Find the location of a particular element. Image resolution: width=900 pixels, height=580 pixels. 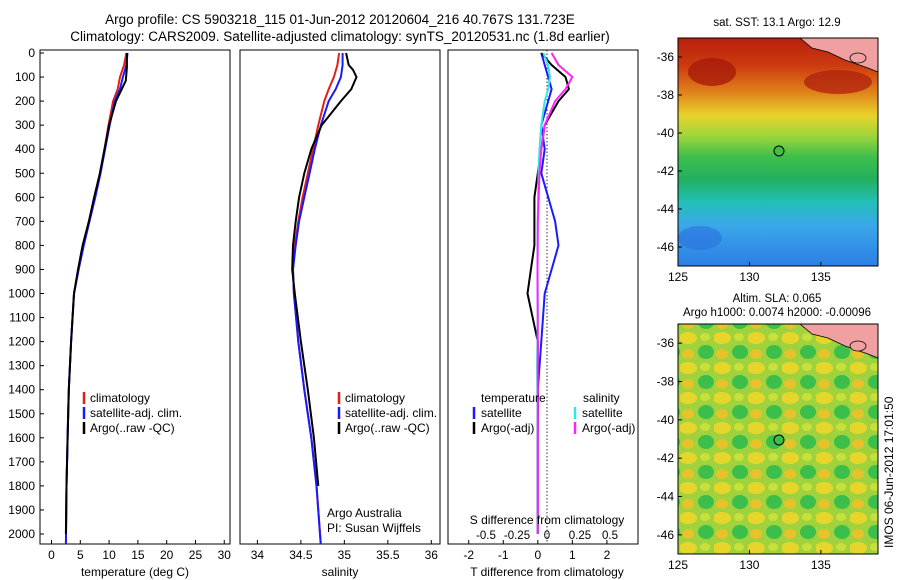

y-tick-label: 300 is located at coordinates (25, 125).